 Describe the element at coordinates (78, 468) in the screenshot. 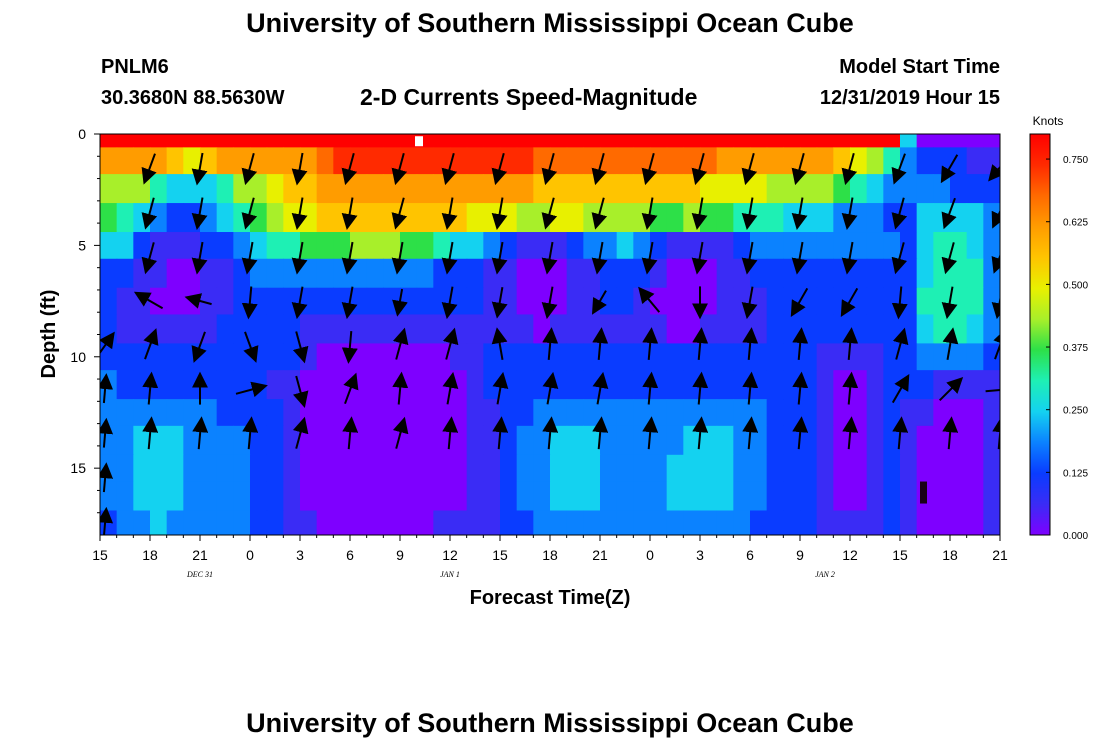

I see `y-tick-label: 15` at that location.